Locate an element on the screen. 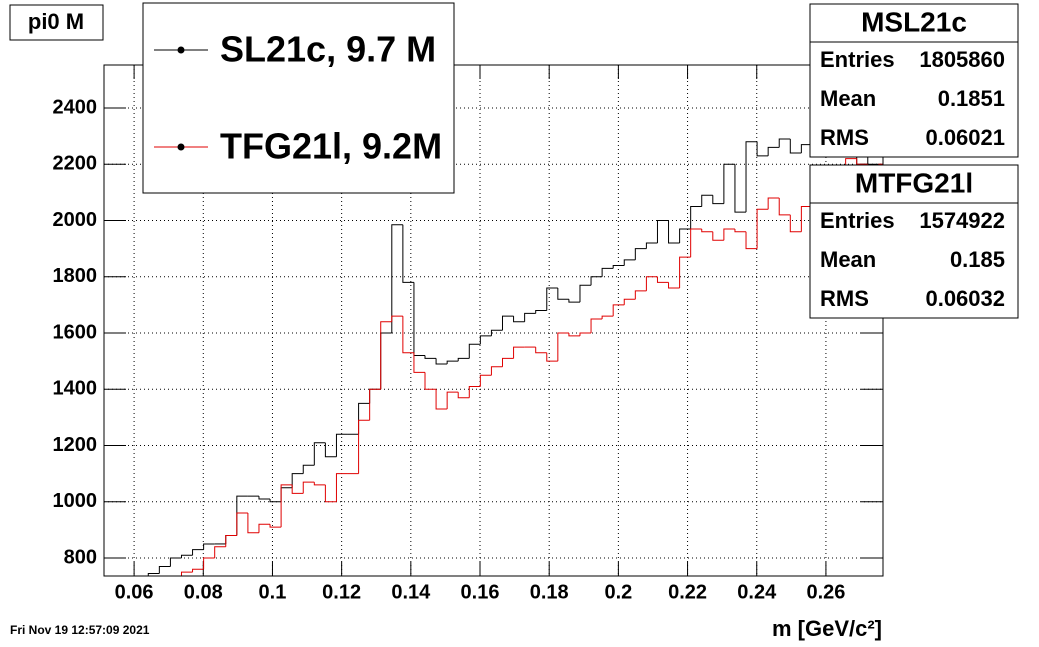 This screenshot has width=1039, height=647. x-tick-label: 0.2 is located at coordinates (618, 592).